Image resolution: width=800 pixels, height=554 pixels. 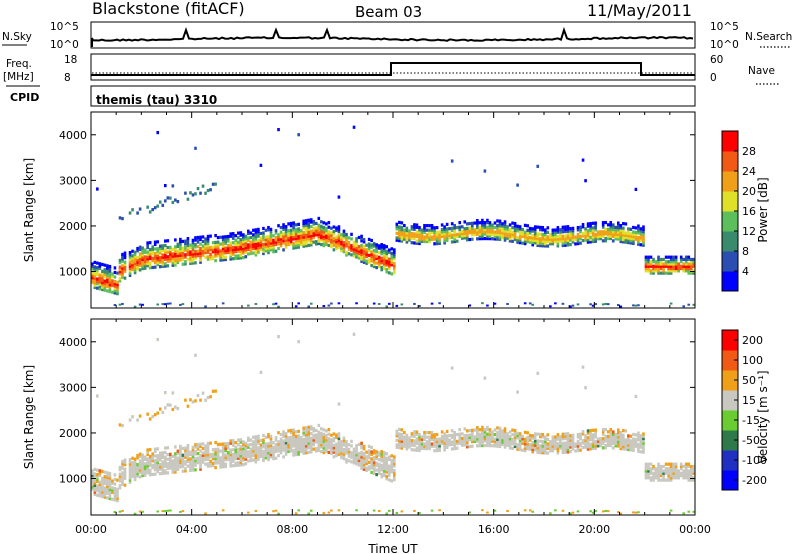 I want to click on freq-label: Freq., so click(x=19, y=64).